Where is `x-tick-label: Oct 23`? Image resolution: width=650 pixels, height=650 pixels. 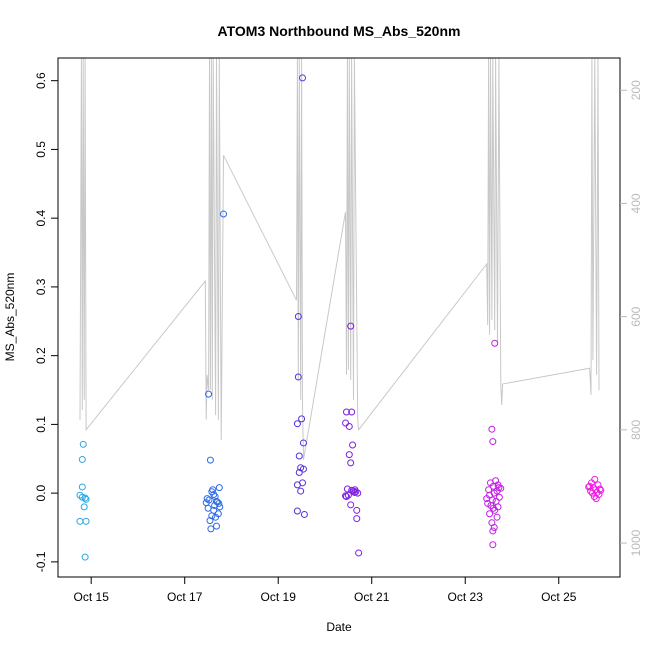
x-tick-label: Oct 23 is located at coordinates (466, 597).